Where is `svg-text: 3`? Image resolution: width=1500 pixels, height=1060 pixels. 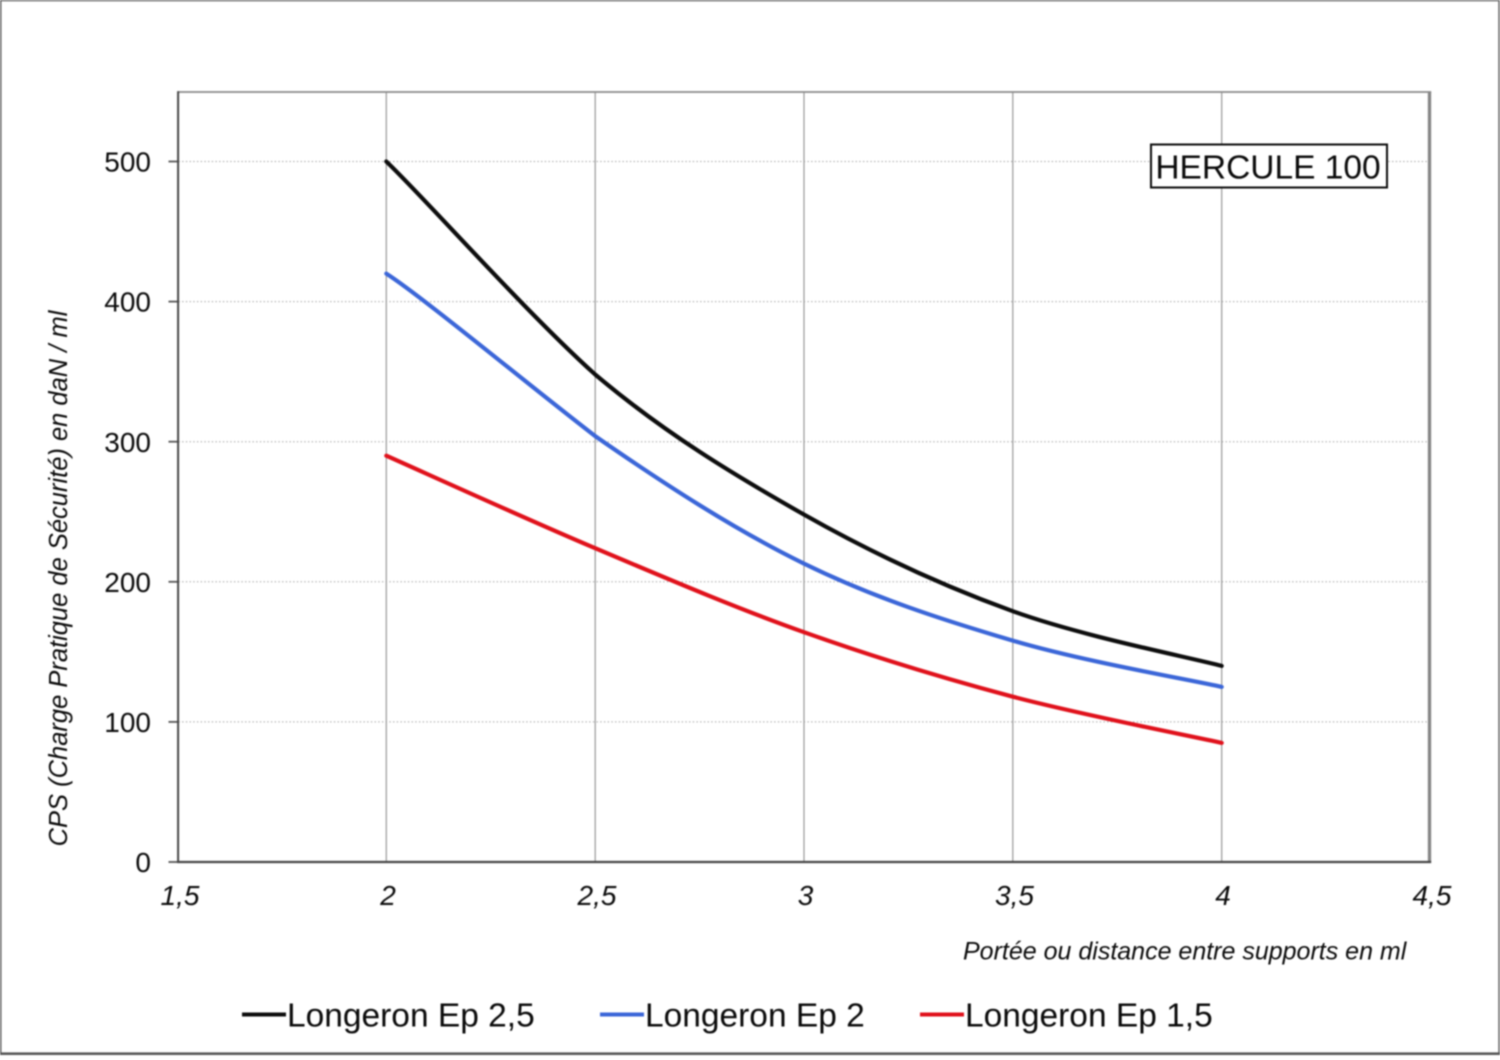 svg-text: 3 is located at coordinates (806, 895).